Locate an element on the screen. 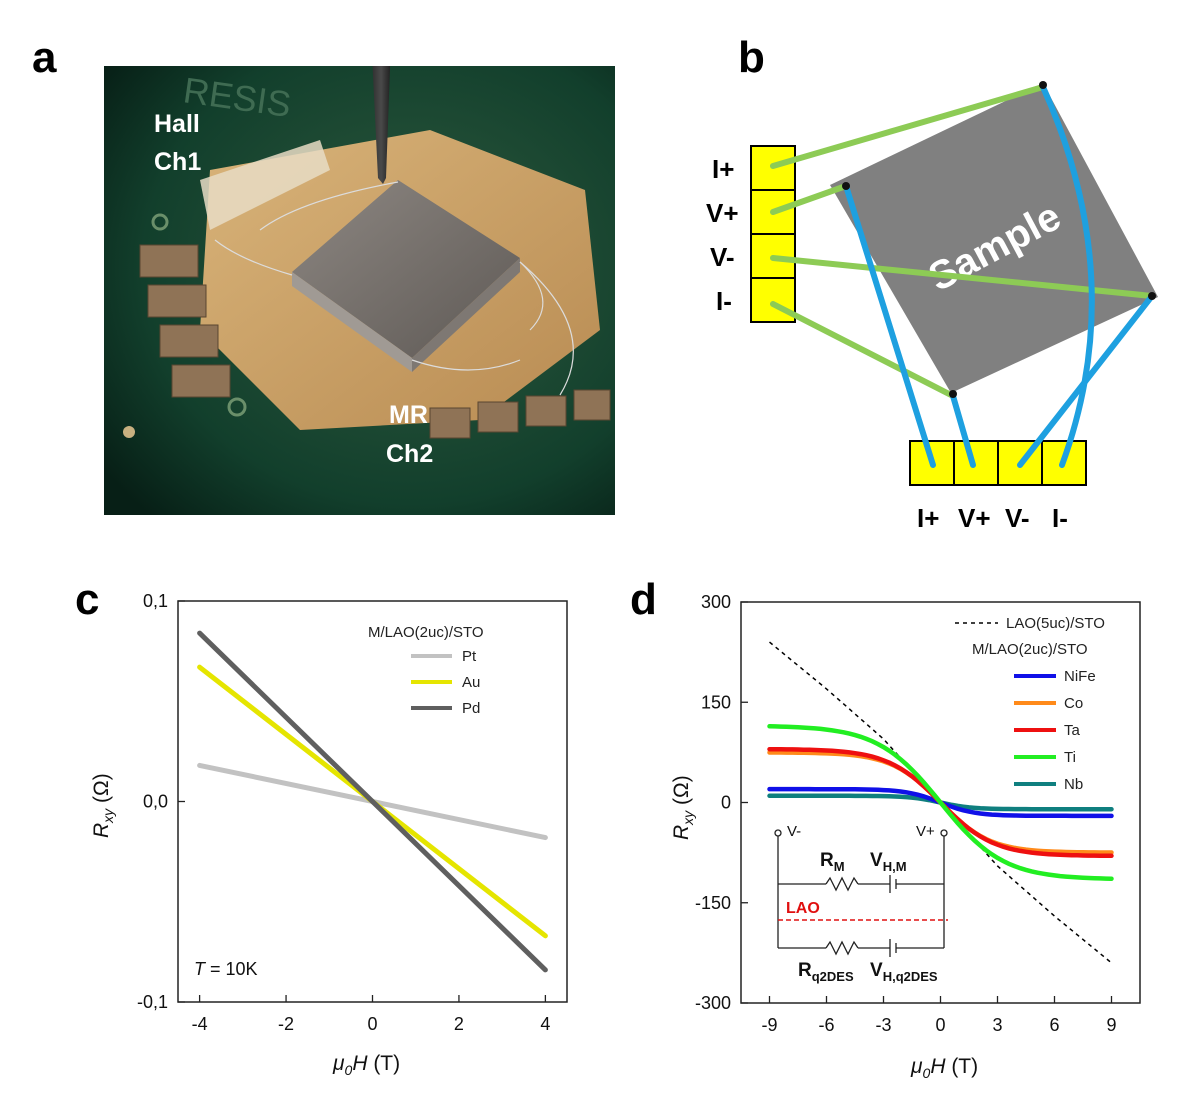  left-pin-label: I+ is located at coordinates (723, 169).